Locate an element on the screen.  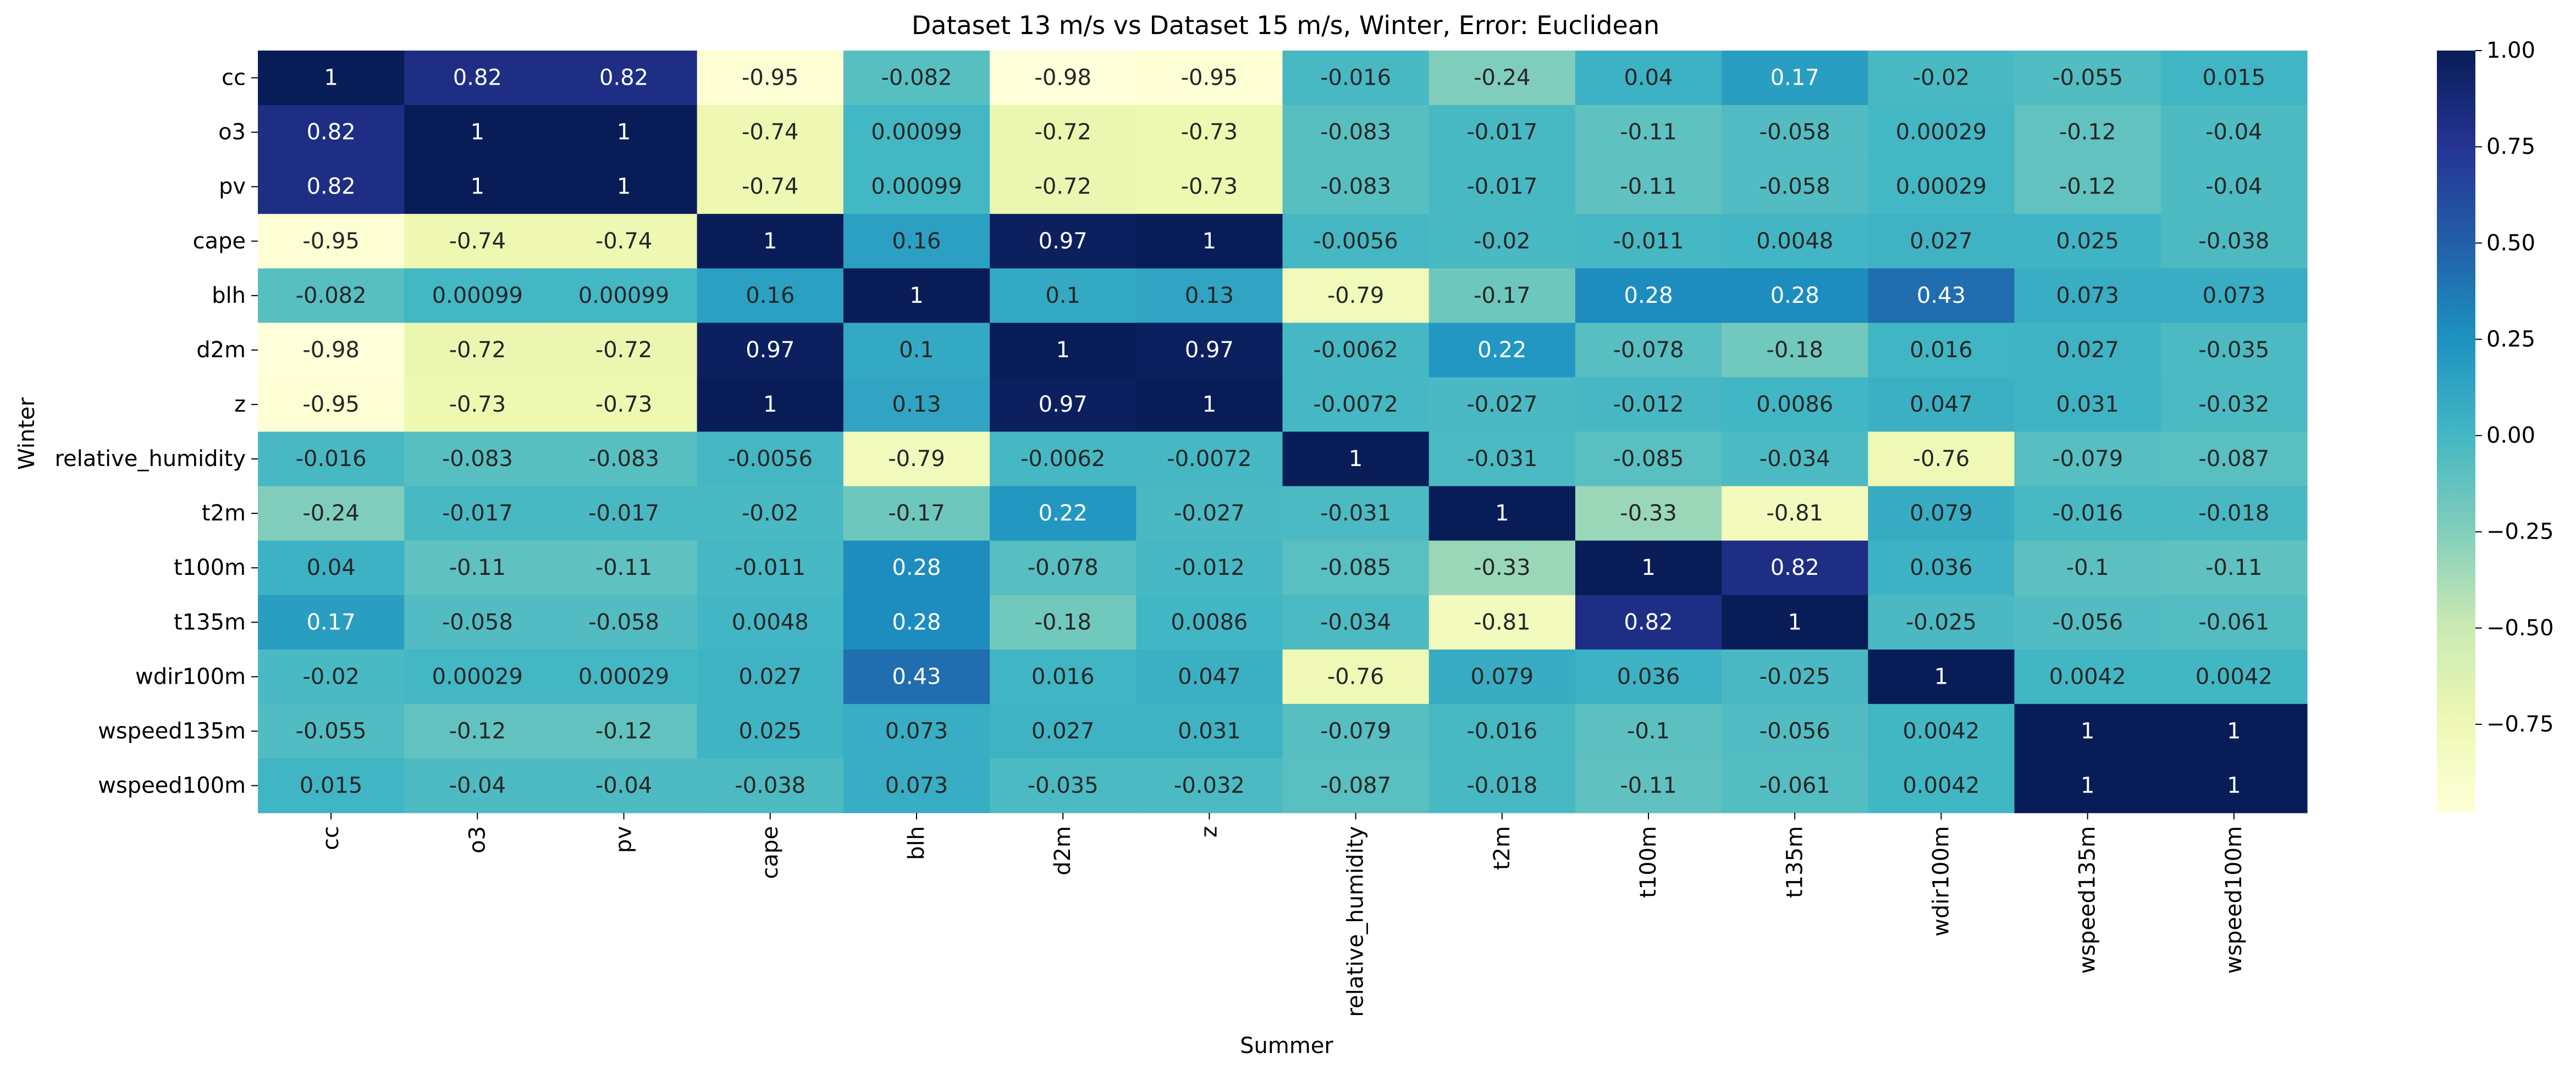
x-tick-label: cc is located at coordinates (331, 838).